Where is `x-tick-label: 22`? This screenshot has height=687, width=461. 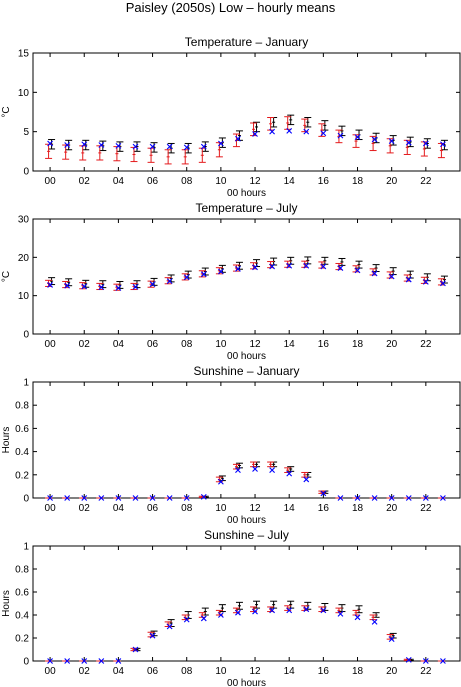
x-tick-label: 22 is located at coordinates (426, 671).